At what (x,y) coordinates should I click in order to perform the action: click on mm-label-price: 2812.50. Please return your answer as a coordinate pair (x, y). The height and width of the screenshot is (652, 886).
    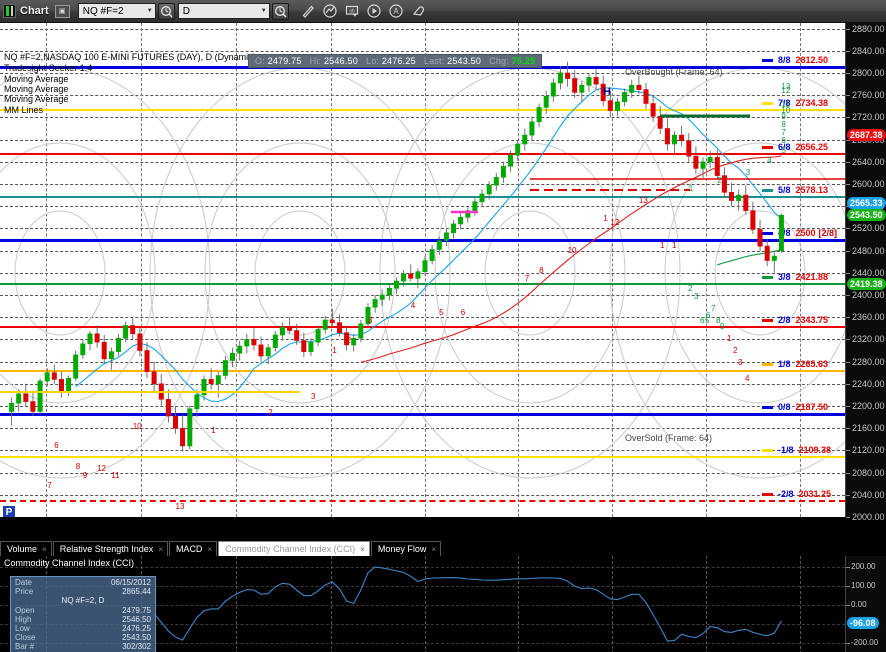
    Looking at the image, I should click on (812, 60).